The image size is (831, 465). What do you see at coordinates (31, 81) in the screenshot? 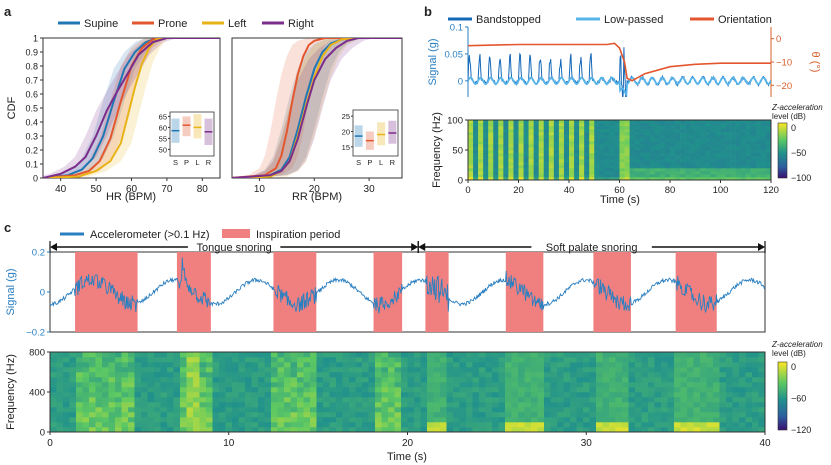
I see `y-tick-label: 0.7` at bounding box center [31, 81].